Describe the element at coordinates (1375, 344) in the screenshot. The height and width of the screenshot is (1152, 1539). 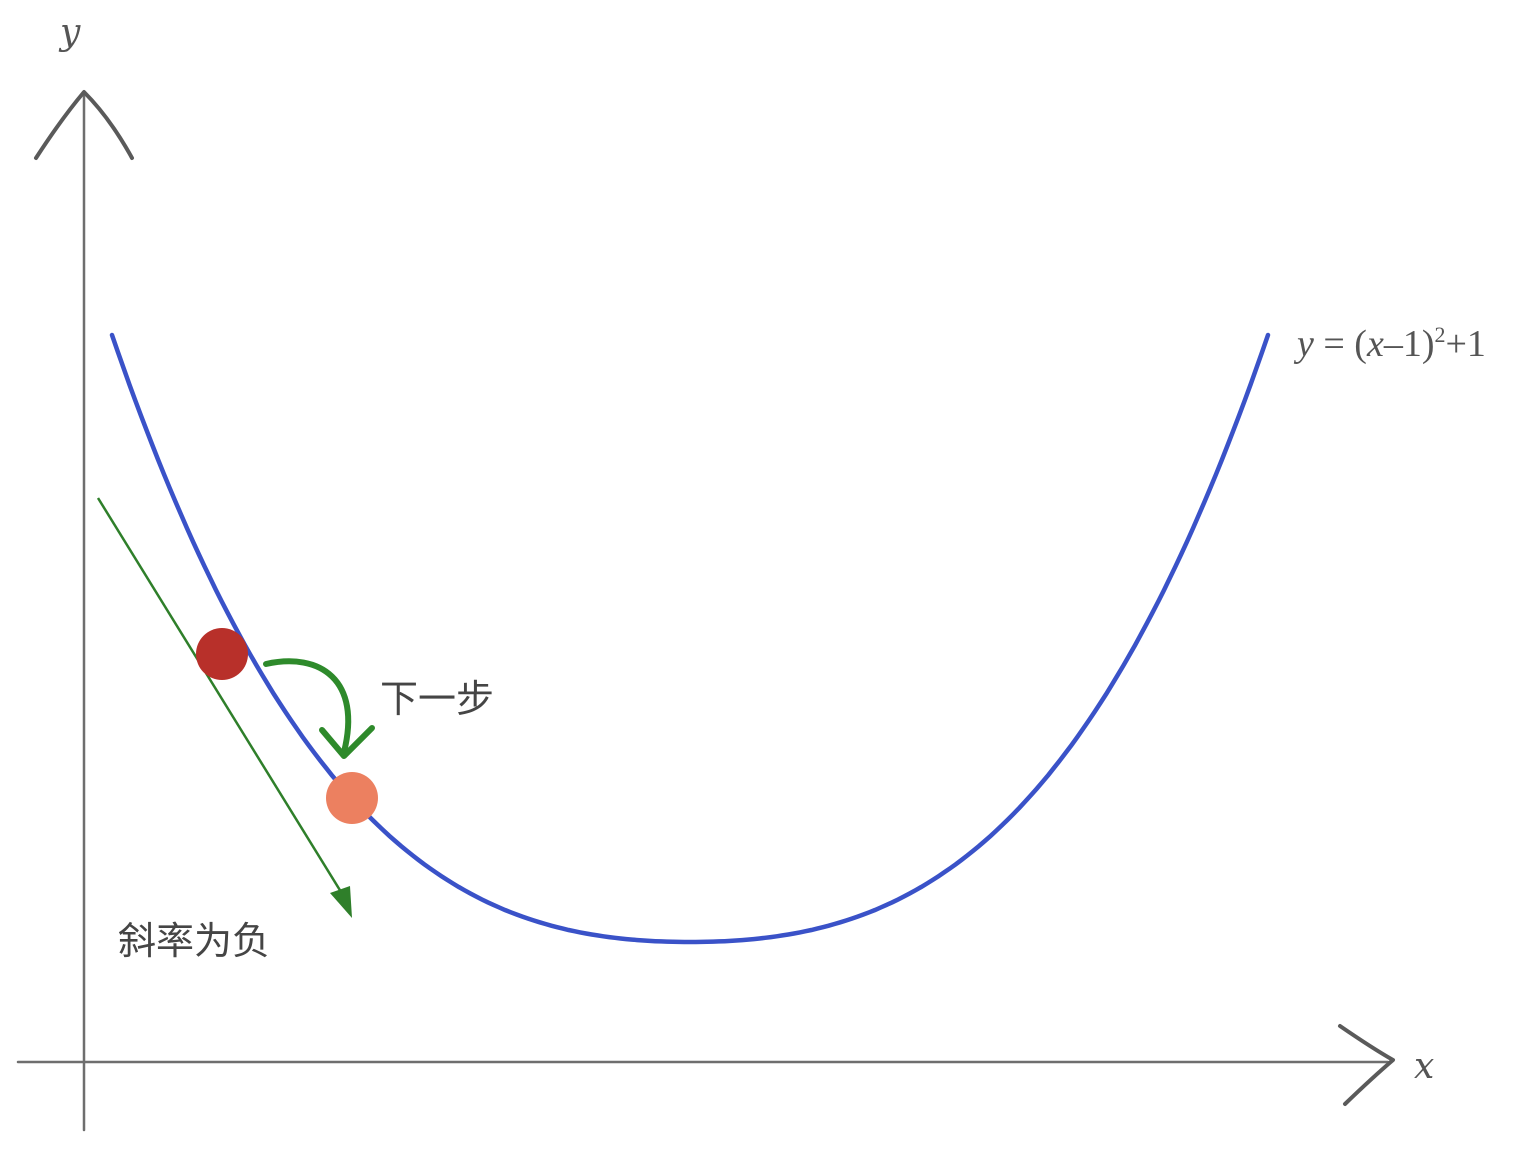
I see `equation-x: x` at that location.